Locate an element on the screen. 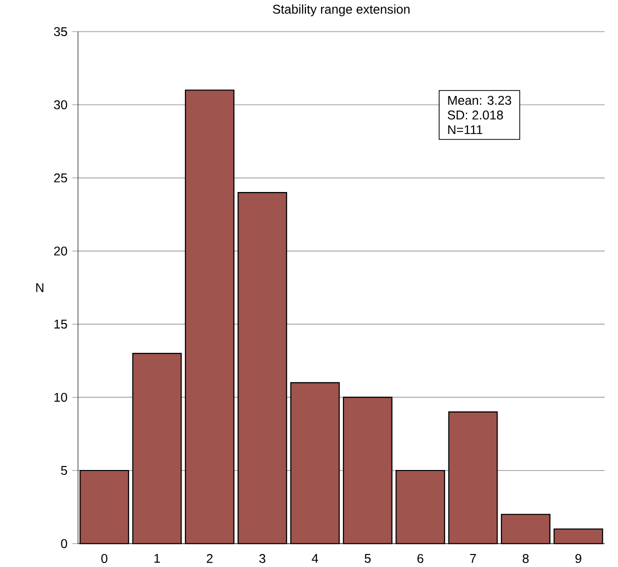  y-tick-label: 25 is located at coordinates (61, 177).